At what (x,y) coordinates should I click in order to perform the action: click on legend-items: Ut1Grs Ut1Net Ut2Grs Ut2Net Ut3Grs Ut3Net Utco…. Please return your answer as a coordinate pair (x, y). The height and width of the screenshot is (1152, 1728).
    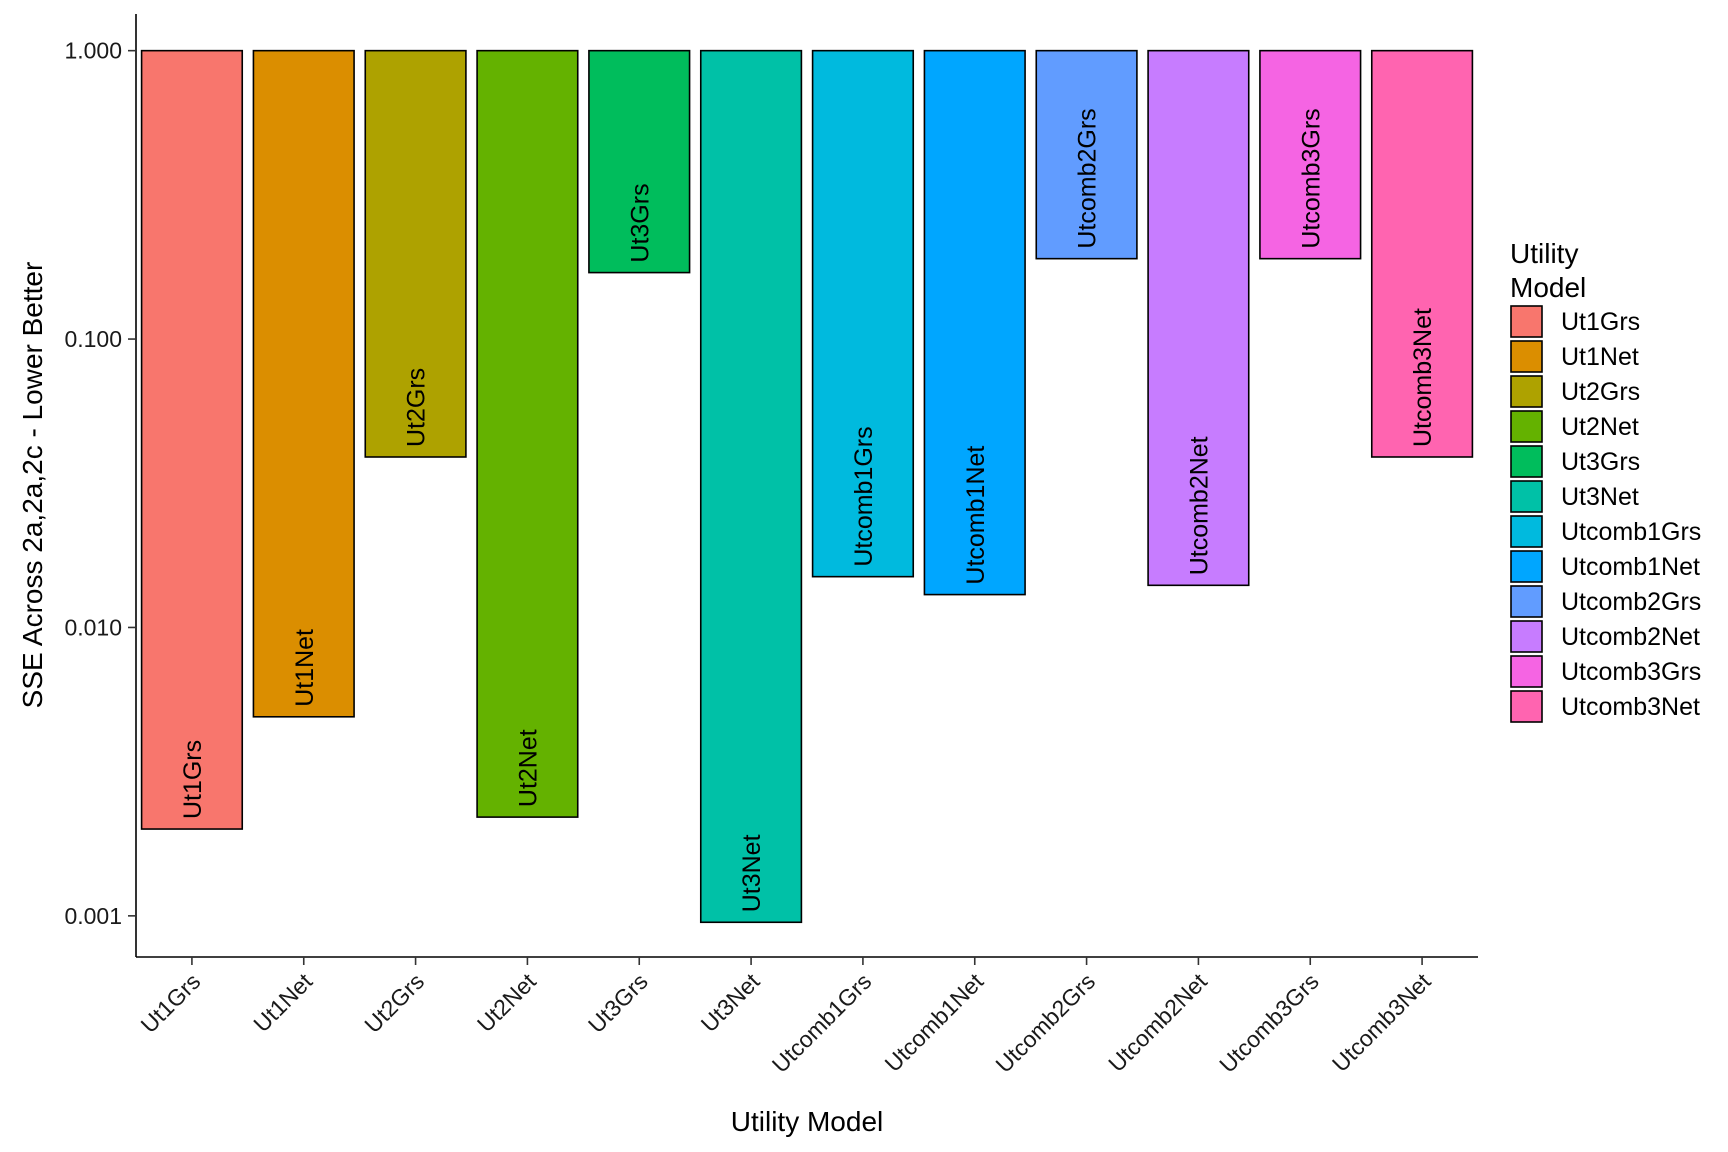
    Looking at the image, I should click on (1605, 514).